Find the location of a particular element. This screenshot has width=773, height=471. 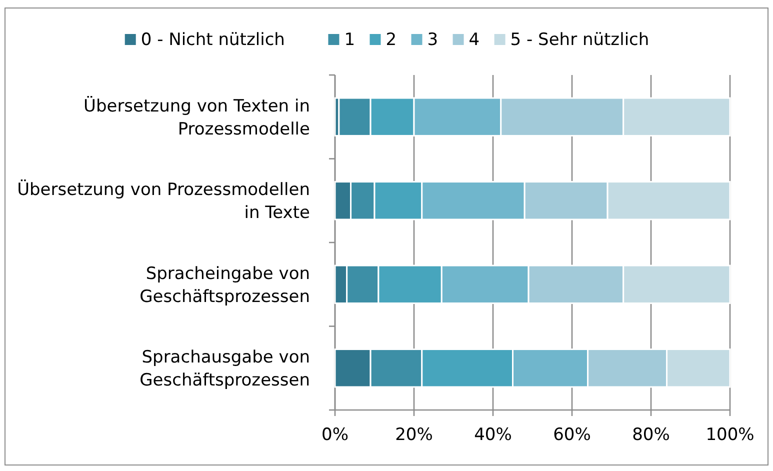

y-tick-label: Sprachausgabe von Geschäftsprozessen is located at coordinates (225, 369).